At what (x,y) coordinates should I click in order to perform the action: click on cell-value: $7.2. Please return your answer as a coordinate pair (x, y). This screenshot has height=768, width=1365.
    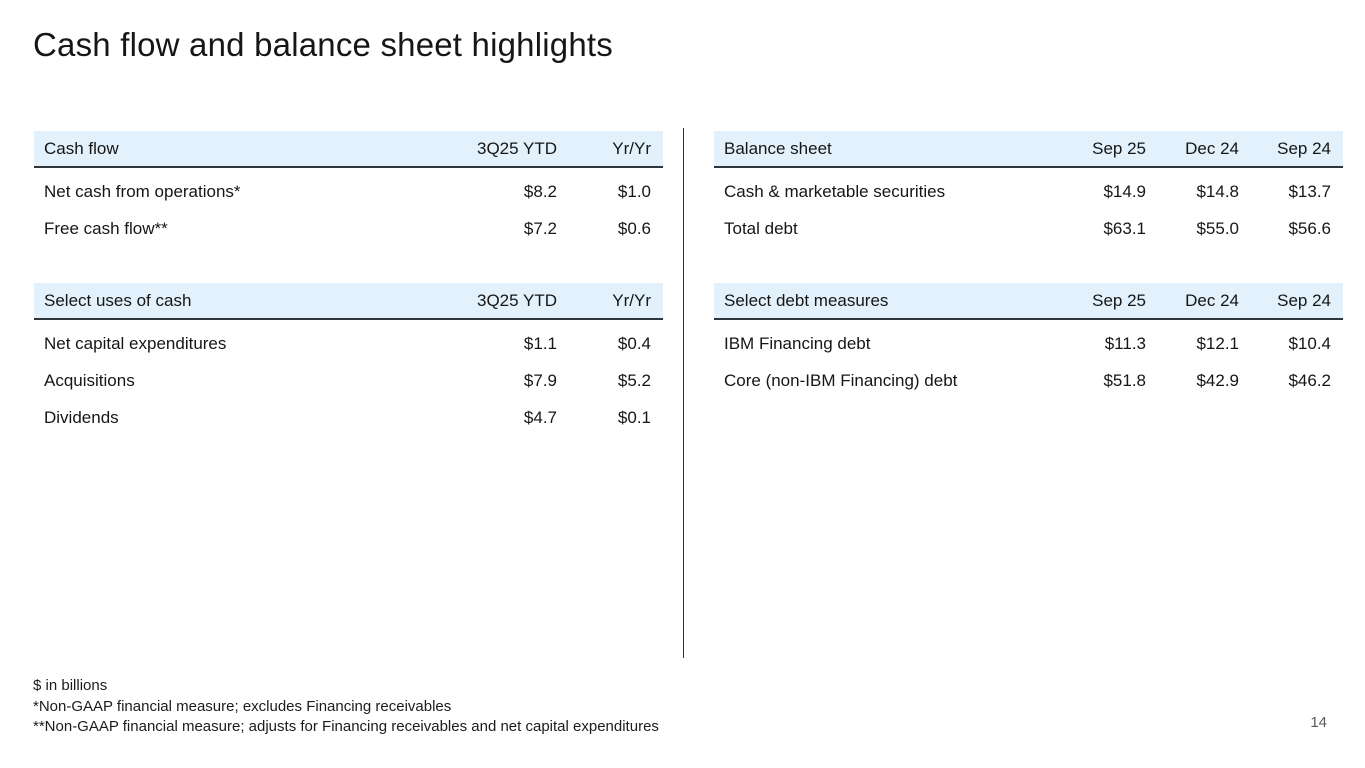
    Looking at the image, I should click on (540, 228).